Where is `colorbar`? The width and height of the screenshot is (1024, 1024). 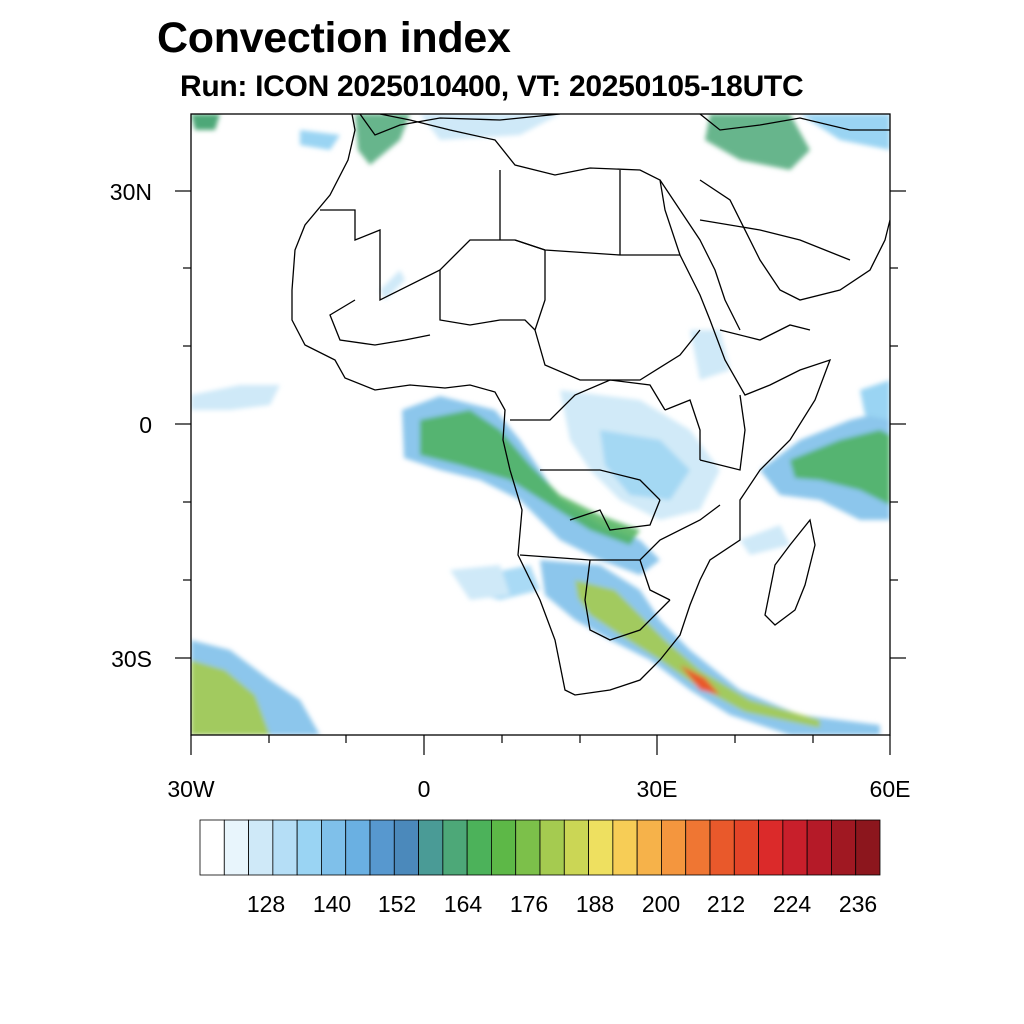 colorbar is located at coordinates (540, 847).